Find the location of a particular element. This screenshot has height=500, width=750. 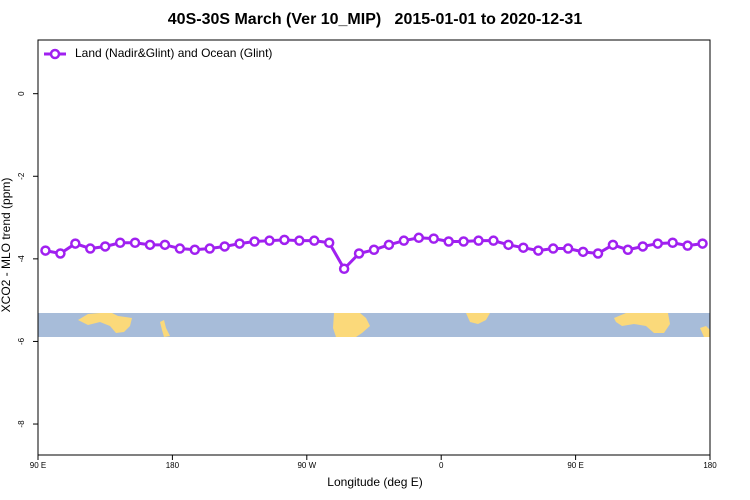

y-tick-label: 0 is located at coordinates (21, 93).